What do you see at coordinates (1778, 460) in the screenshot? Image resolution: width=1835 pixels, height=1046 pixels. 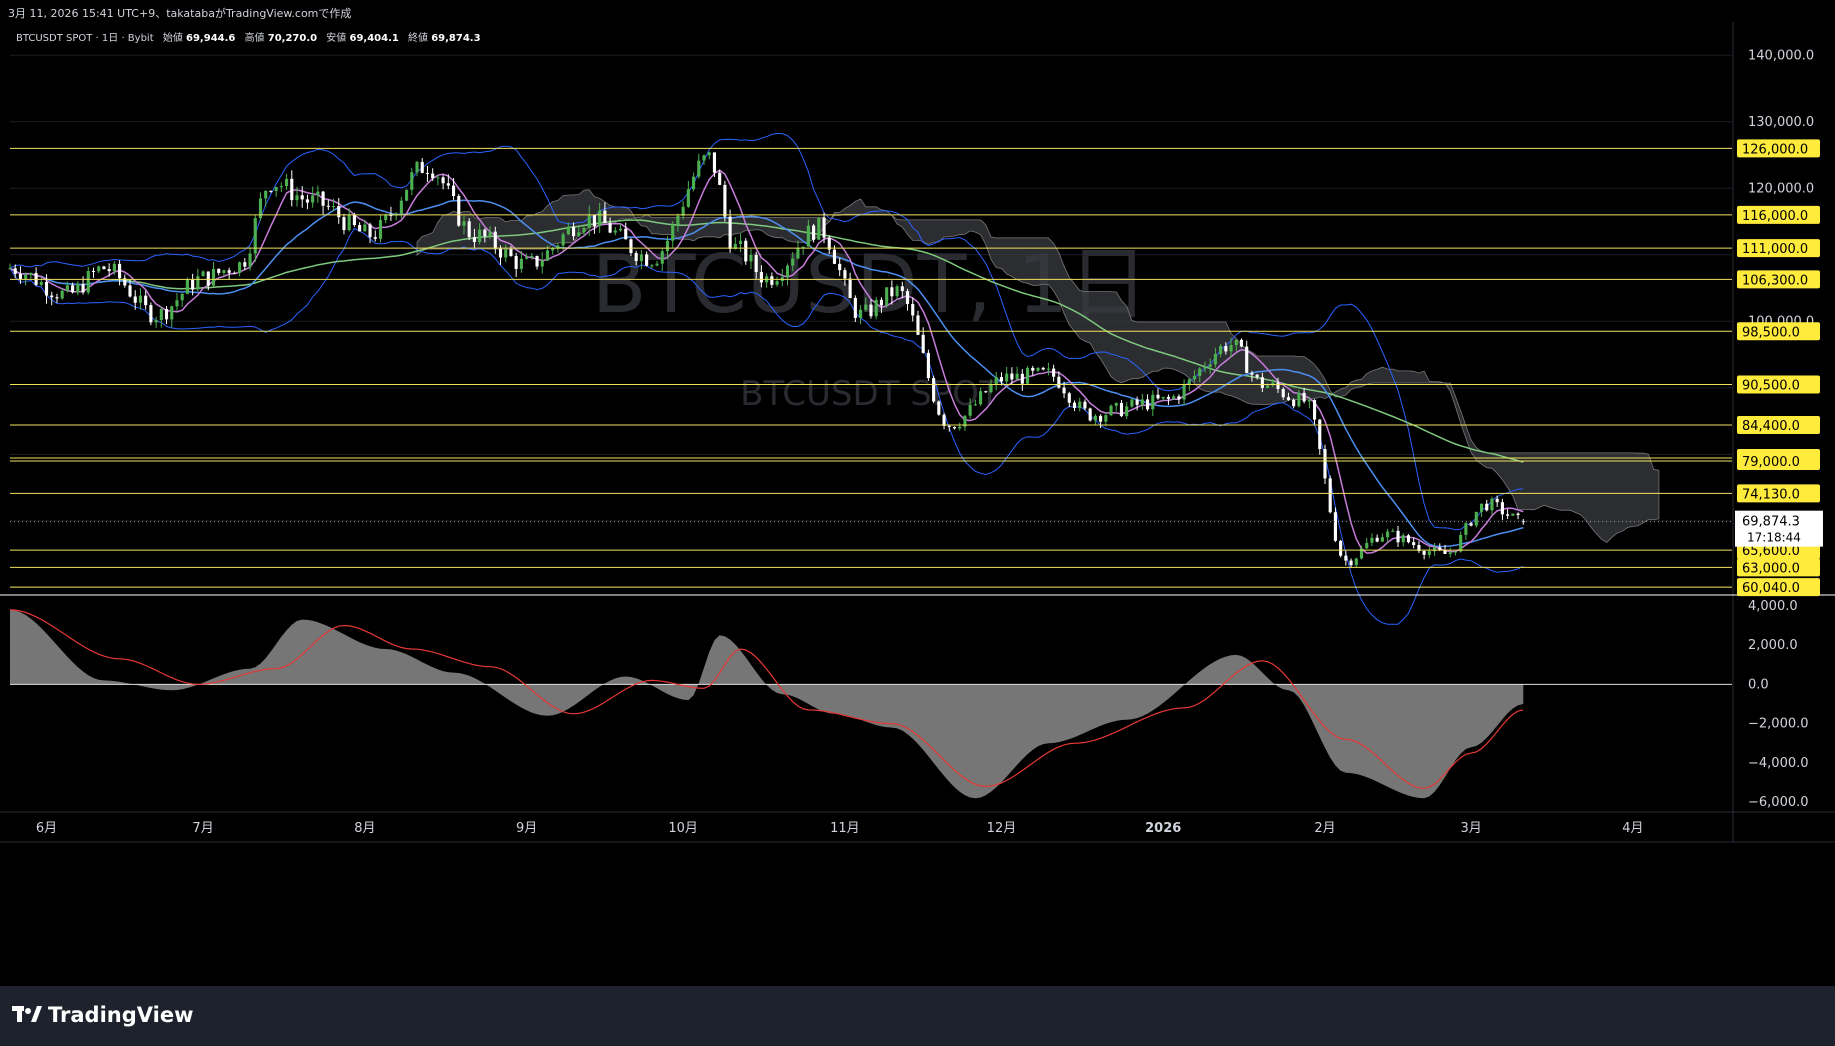 I see `level-price-label: 79,000.0` at bounding box center [1778, 460].